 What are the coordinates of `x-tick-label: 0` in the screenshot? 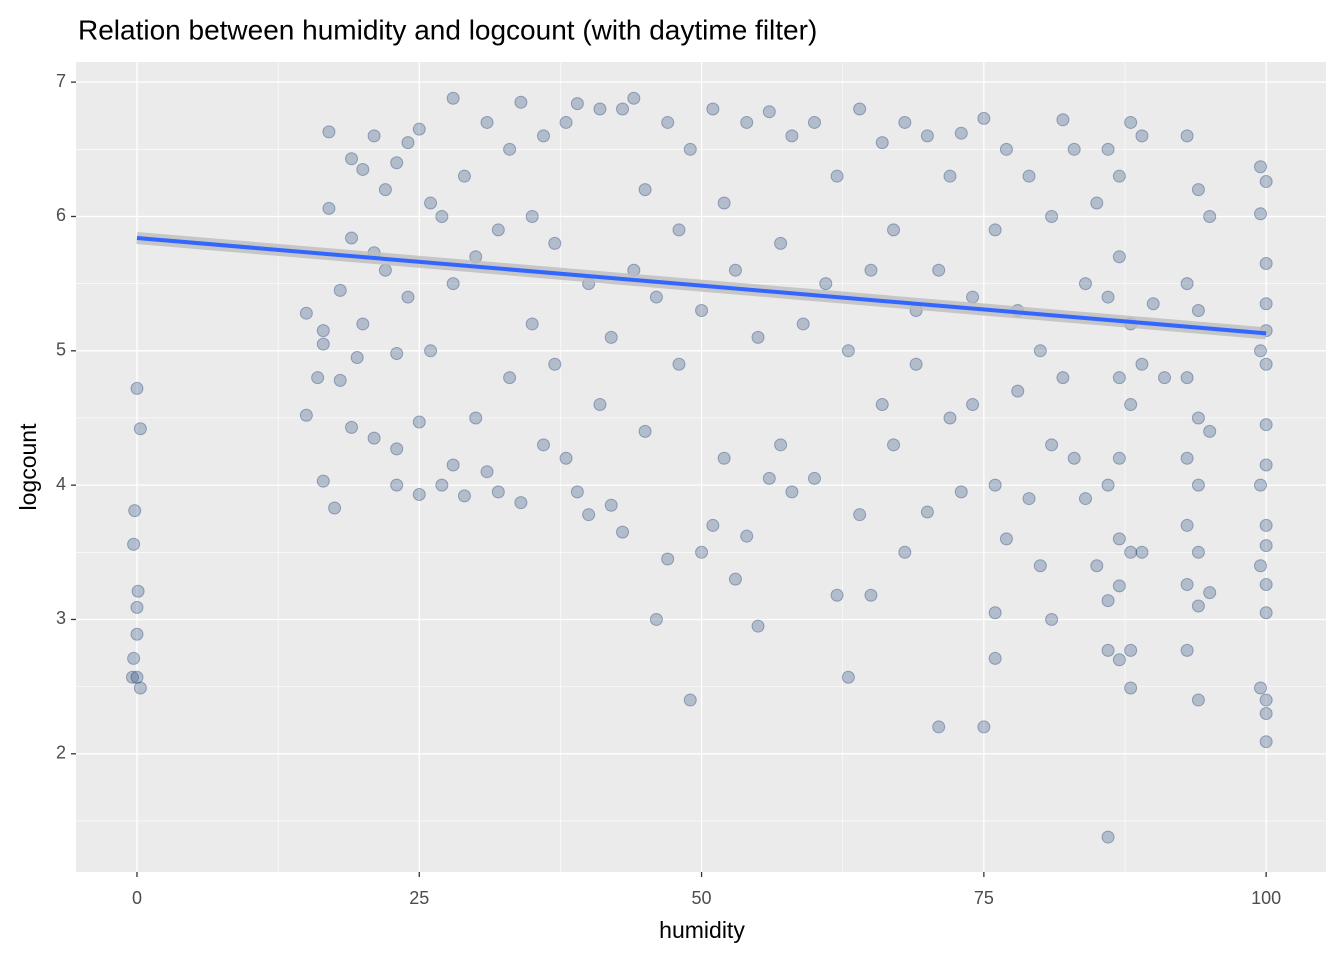 It's located at (137, 898).